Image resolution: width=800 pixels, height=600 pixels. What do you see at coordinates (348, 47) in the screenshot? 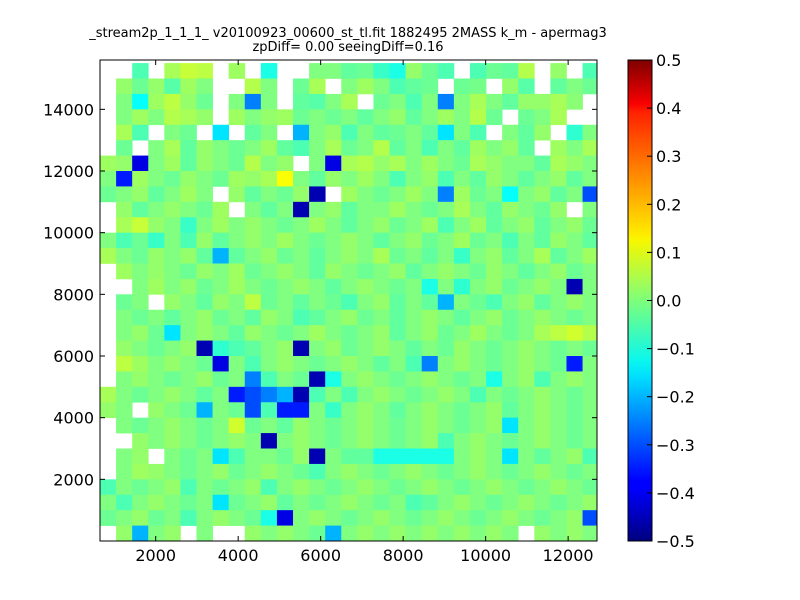
I see `chart-subtitle: zpDiff= 0.00 seeingDiff=0.16` at bounding box center [348, 47].